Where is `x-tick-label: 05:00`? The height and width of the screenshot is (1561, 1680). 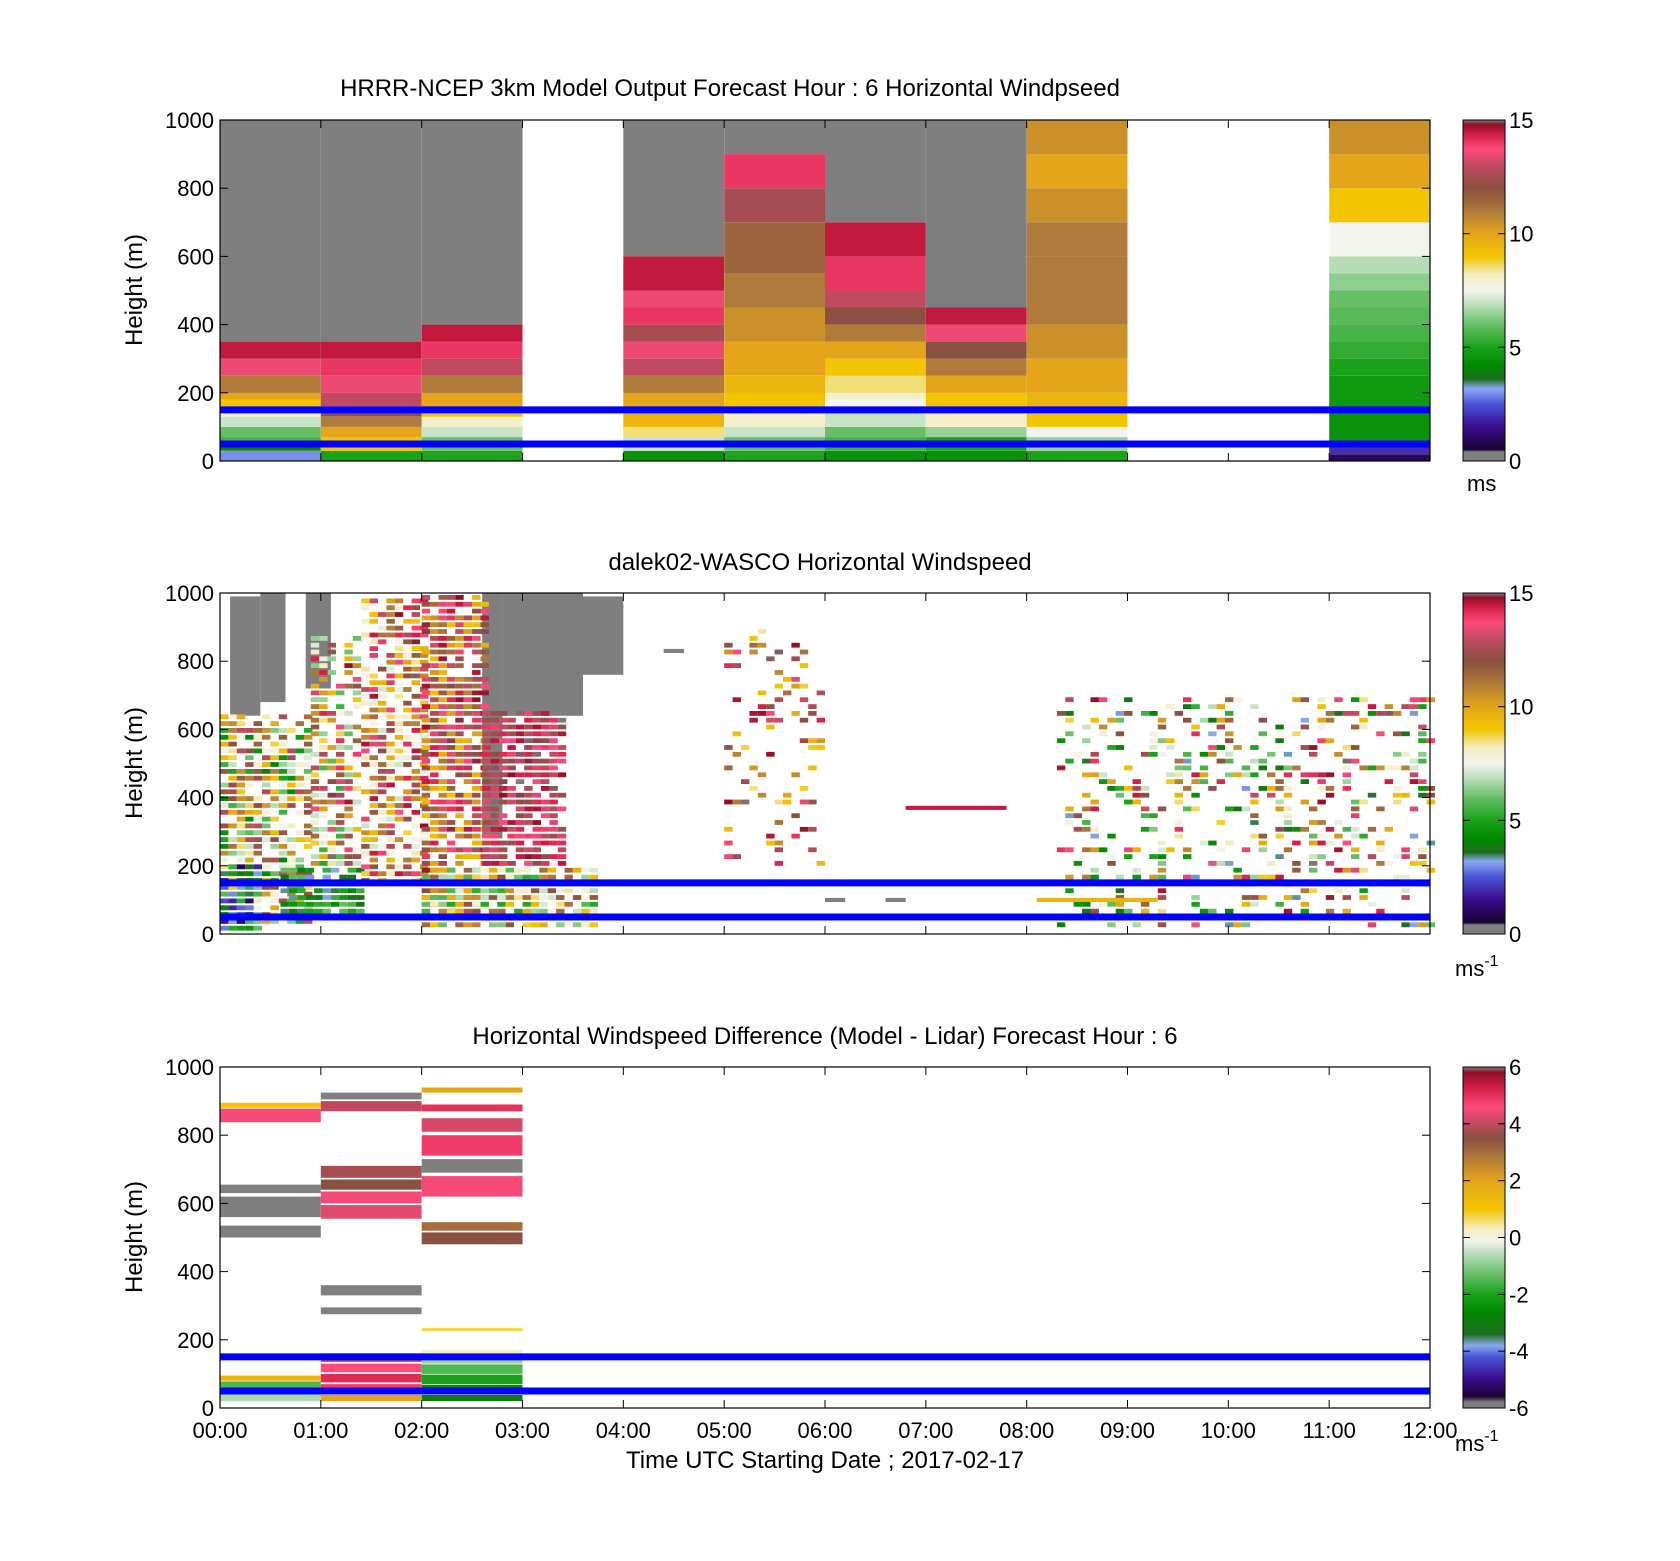 x-tick-label: 05:00 is located at coordinates (724, 1430).